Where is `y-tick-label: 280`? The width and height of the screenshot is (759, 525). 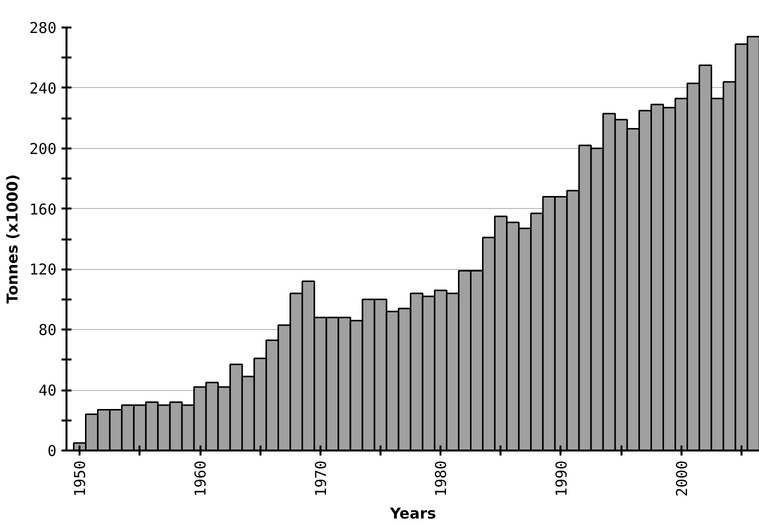 y-tick-label: 280 is located at coordinates (42, 28).